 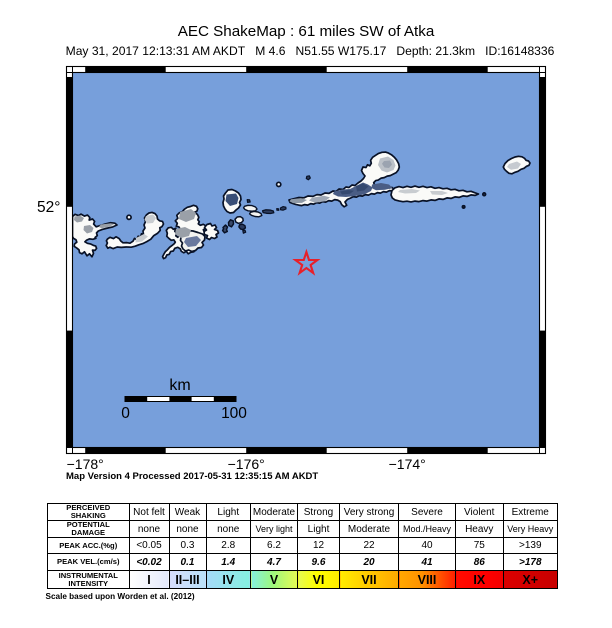 What do you see at coordinates (246, 464) in the screenshot?
I see `svg-text: −176°` at bounding box center [246, 464].